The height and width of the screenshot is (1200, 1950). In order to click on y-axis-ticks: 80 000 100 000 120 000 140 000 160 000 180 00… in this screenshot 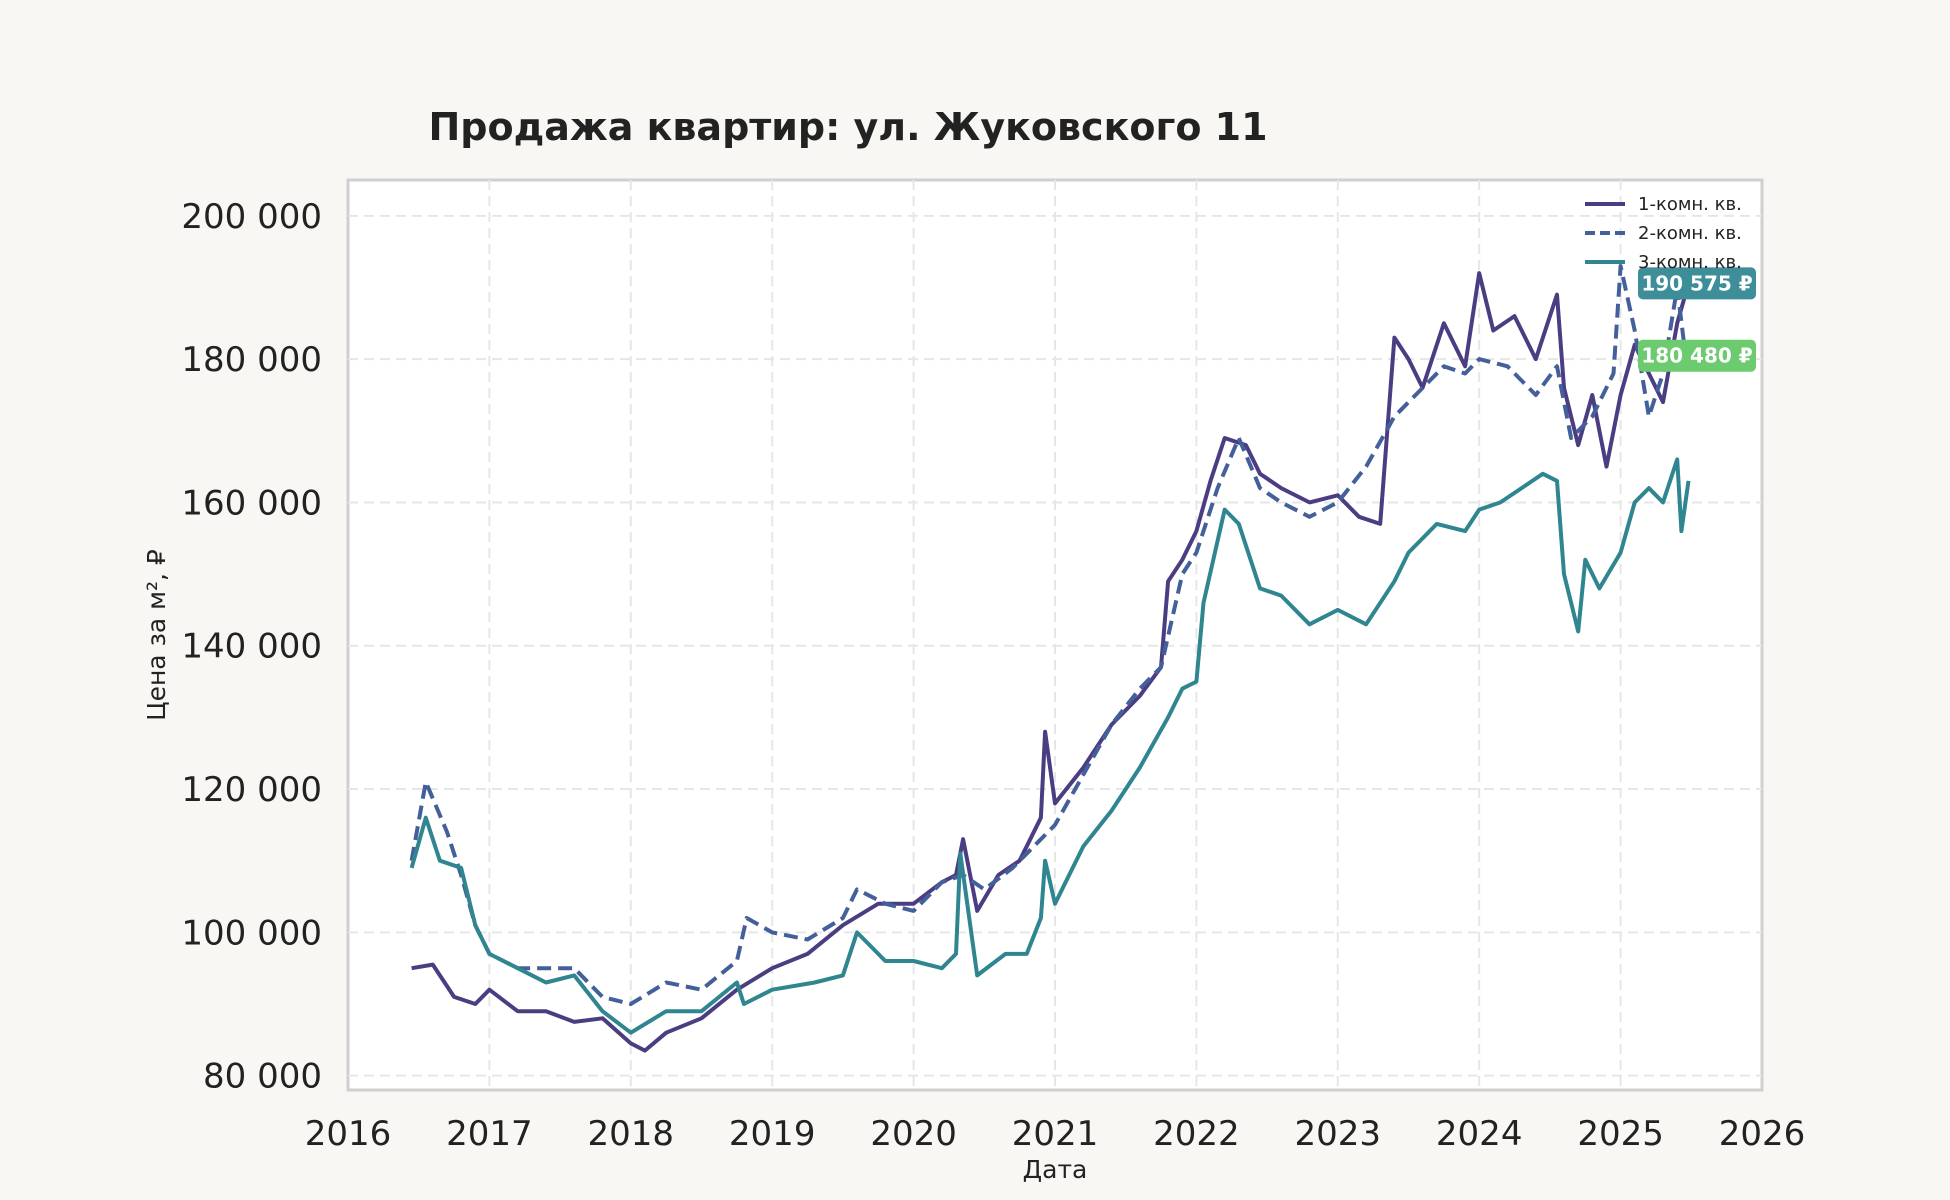, I will do `click(251, 647)`.